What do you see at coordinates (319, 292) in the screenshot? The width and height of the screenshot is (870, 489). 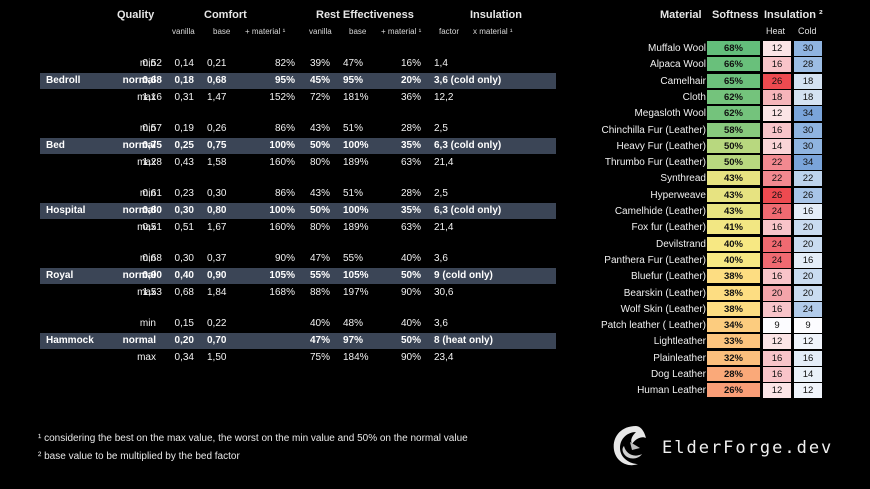 I see `rest-base-cell: 88%` at bounding box center [319, 292].